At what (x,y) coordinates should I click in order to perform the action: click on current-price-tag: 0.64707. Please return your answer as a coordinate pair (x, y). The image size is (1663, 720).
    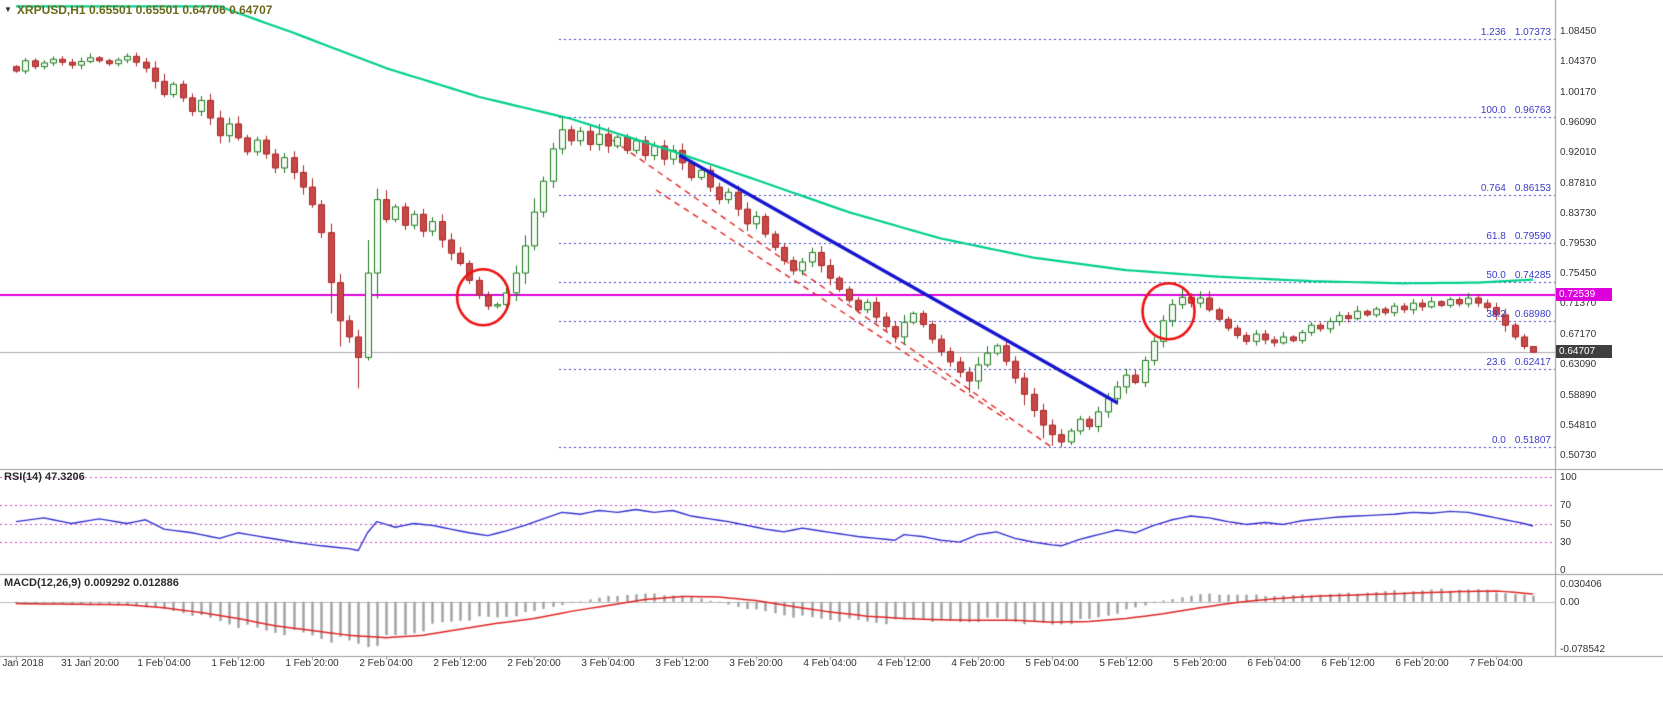
    Looking at the image, I should click on (1584, 352).